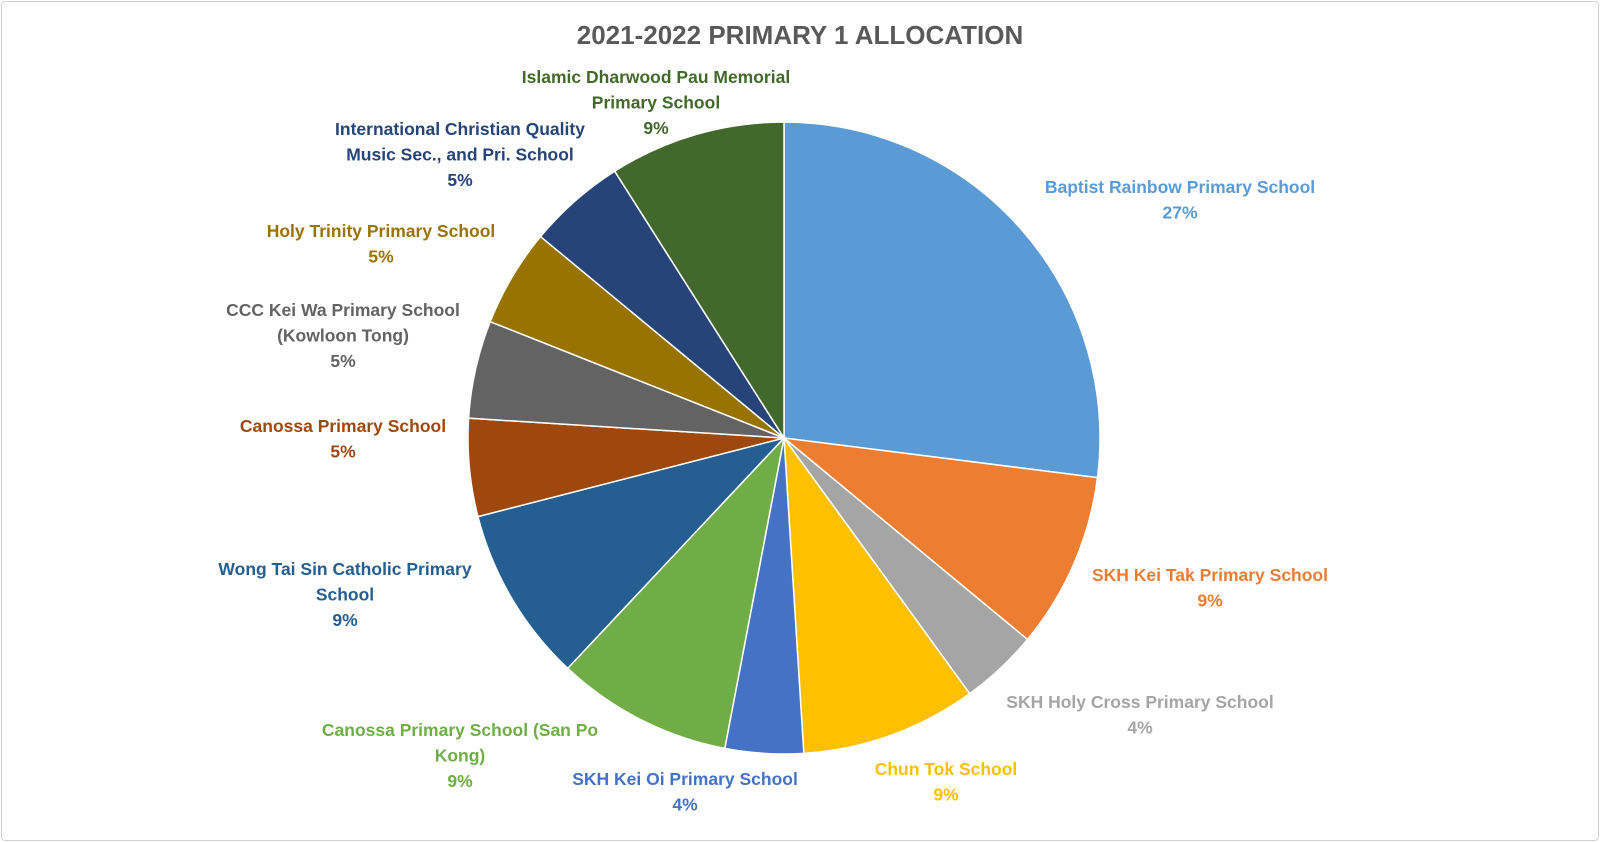 The height and width of the screenshot is (842, 1600). Describe the element at coordinates (381, 231) in the screenshot. I see `slice-label-text: Holy Trinity Primary School` at that location.